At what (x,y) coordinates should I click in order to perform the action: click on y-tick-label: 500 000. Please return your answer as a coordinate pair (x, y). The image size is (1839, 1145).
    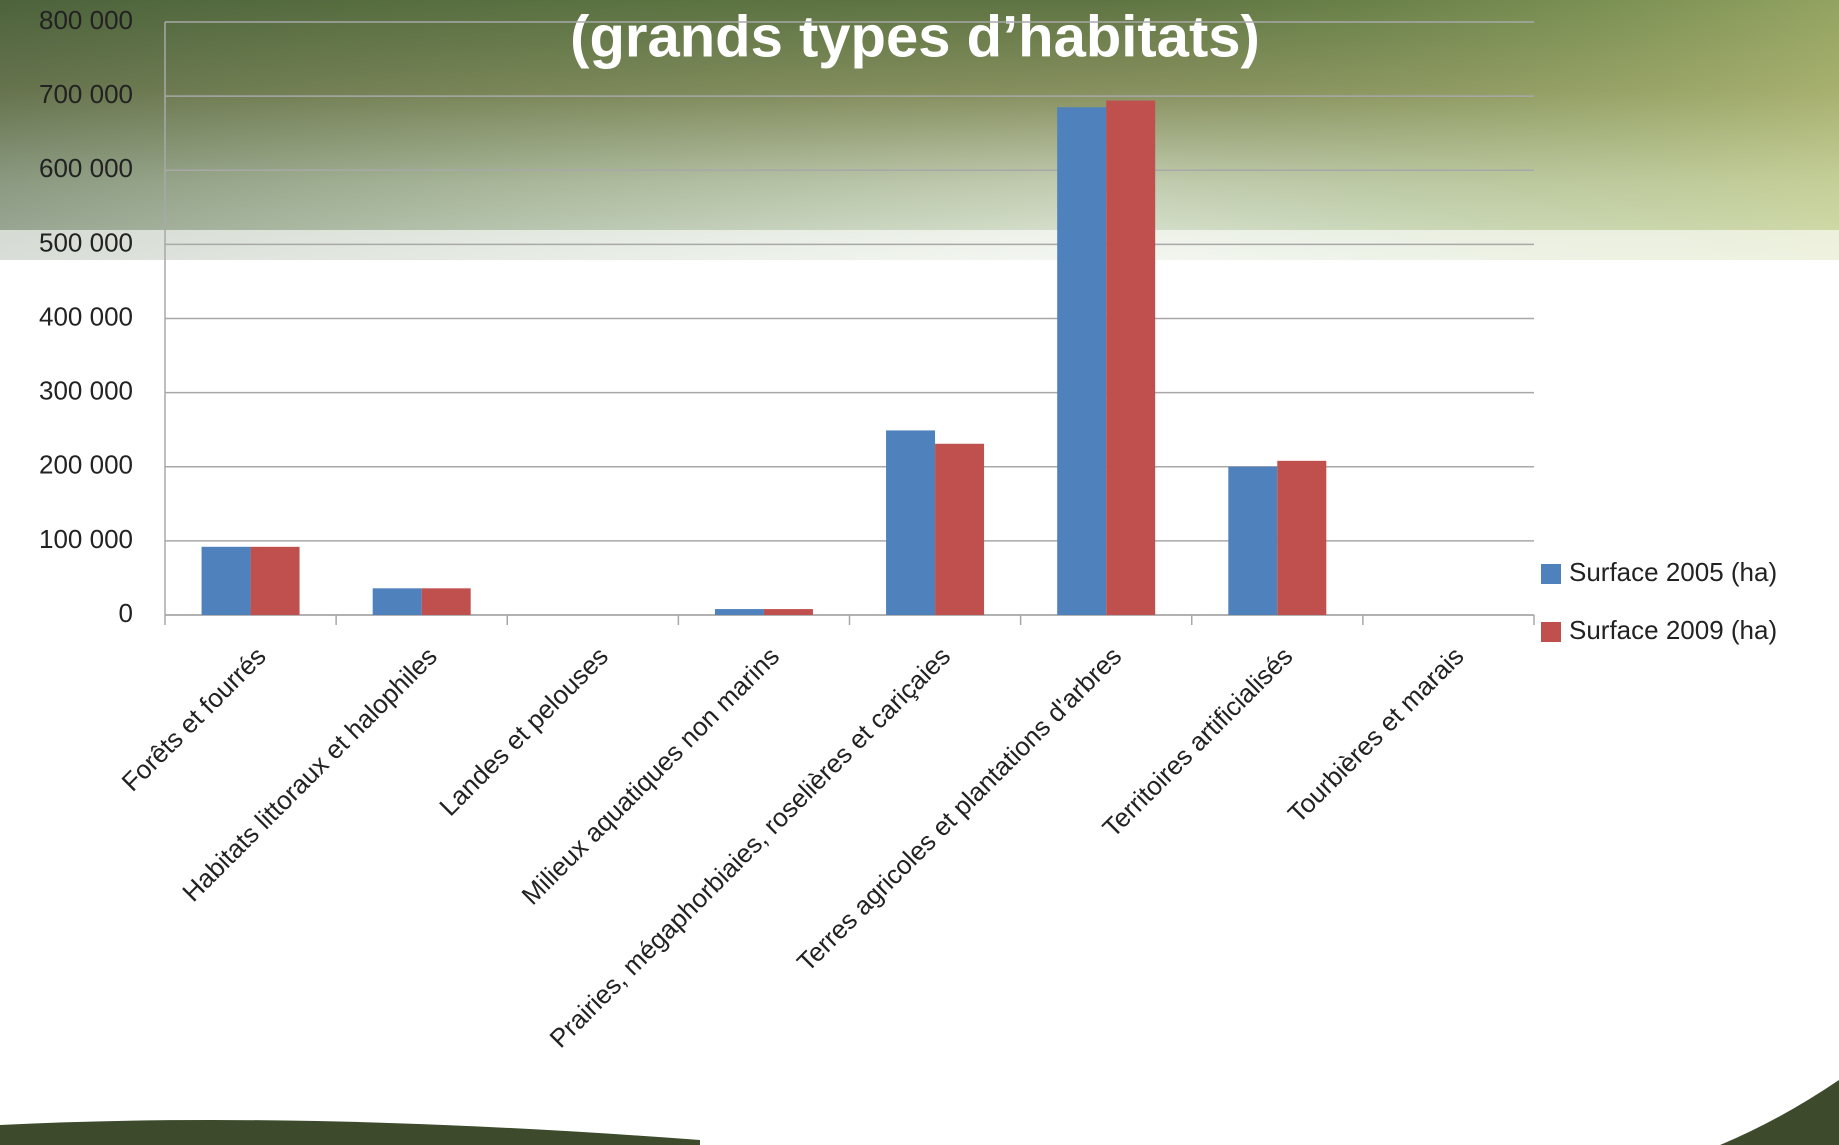
    Looking at the image, I should click on (86, 242).